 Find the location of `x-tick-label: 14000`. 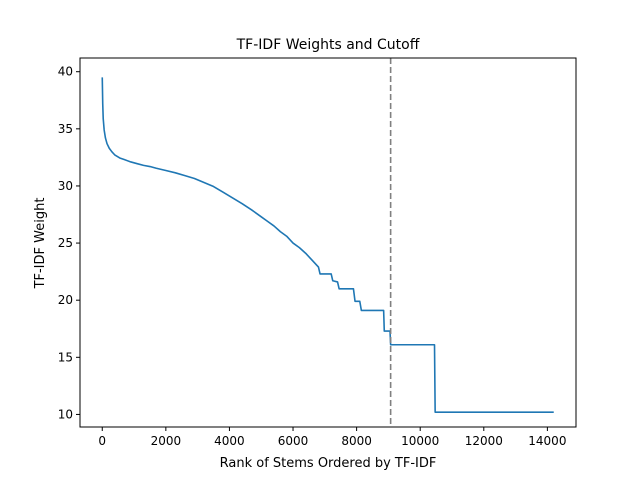

x-tick-label: 14000 is located at coordinates (547, 441).